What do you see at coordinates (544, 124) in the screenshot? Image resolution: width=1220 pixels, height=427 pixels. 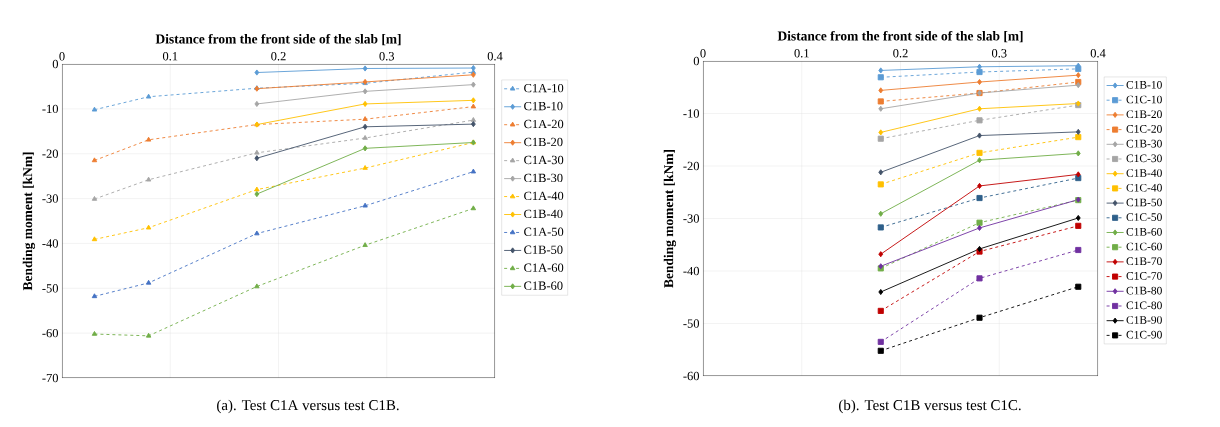 I see `legend-label: C1A-20` at bounding box center [544, 124].